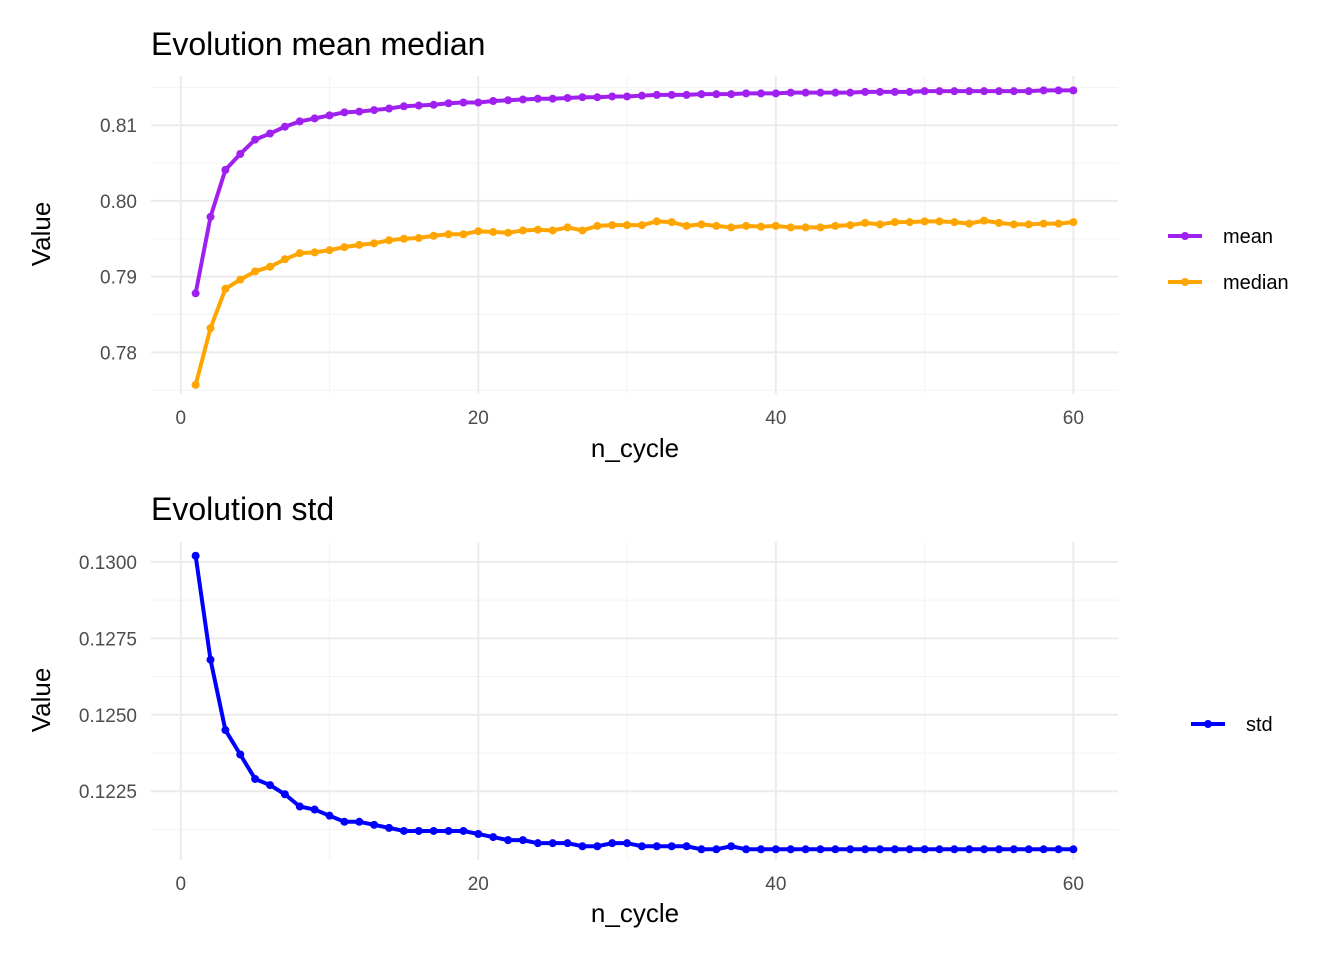 The width and height of the screenshot is (1344, 960). I want to click on x-tick-label: 40, so click(775, 418).